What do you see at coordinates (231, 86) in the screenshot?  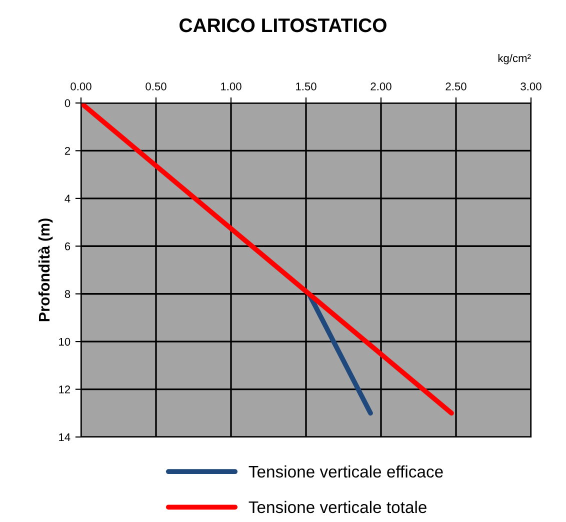 I see `x-tick-label: 1.00` at bounding box center [231, 86].